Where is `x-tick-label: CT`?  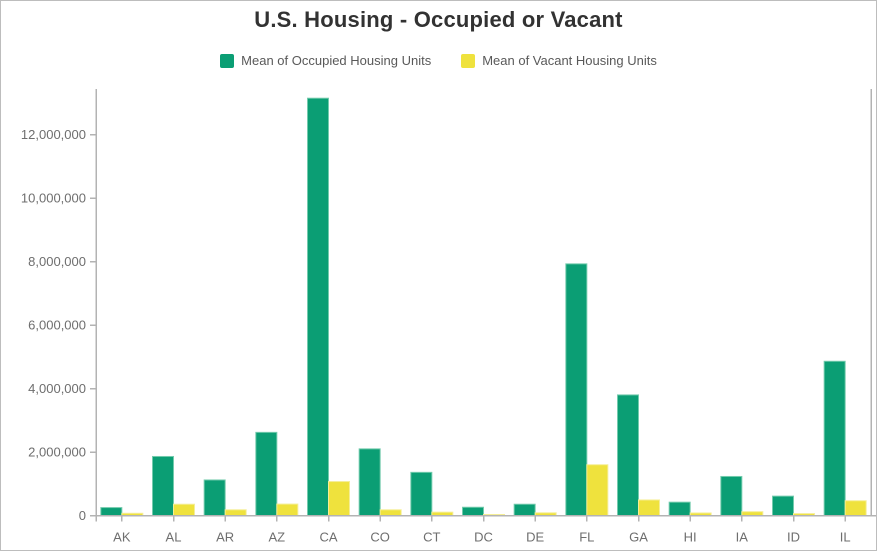
x-tick-label: CT is located at coordinates (431, 537).